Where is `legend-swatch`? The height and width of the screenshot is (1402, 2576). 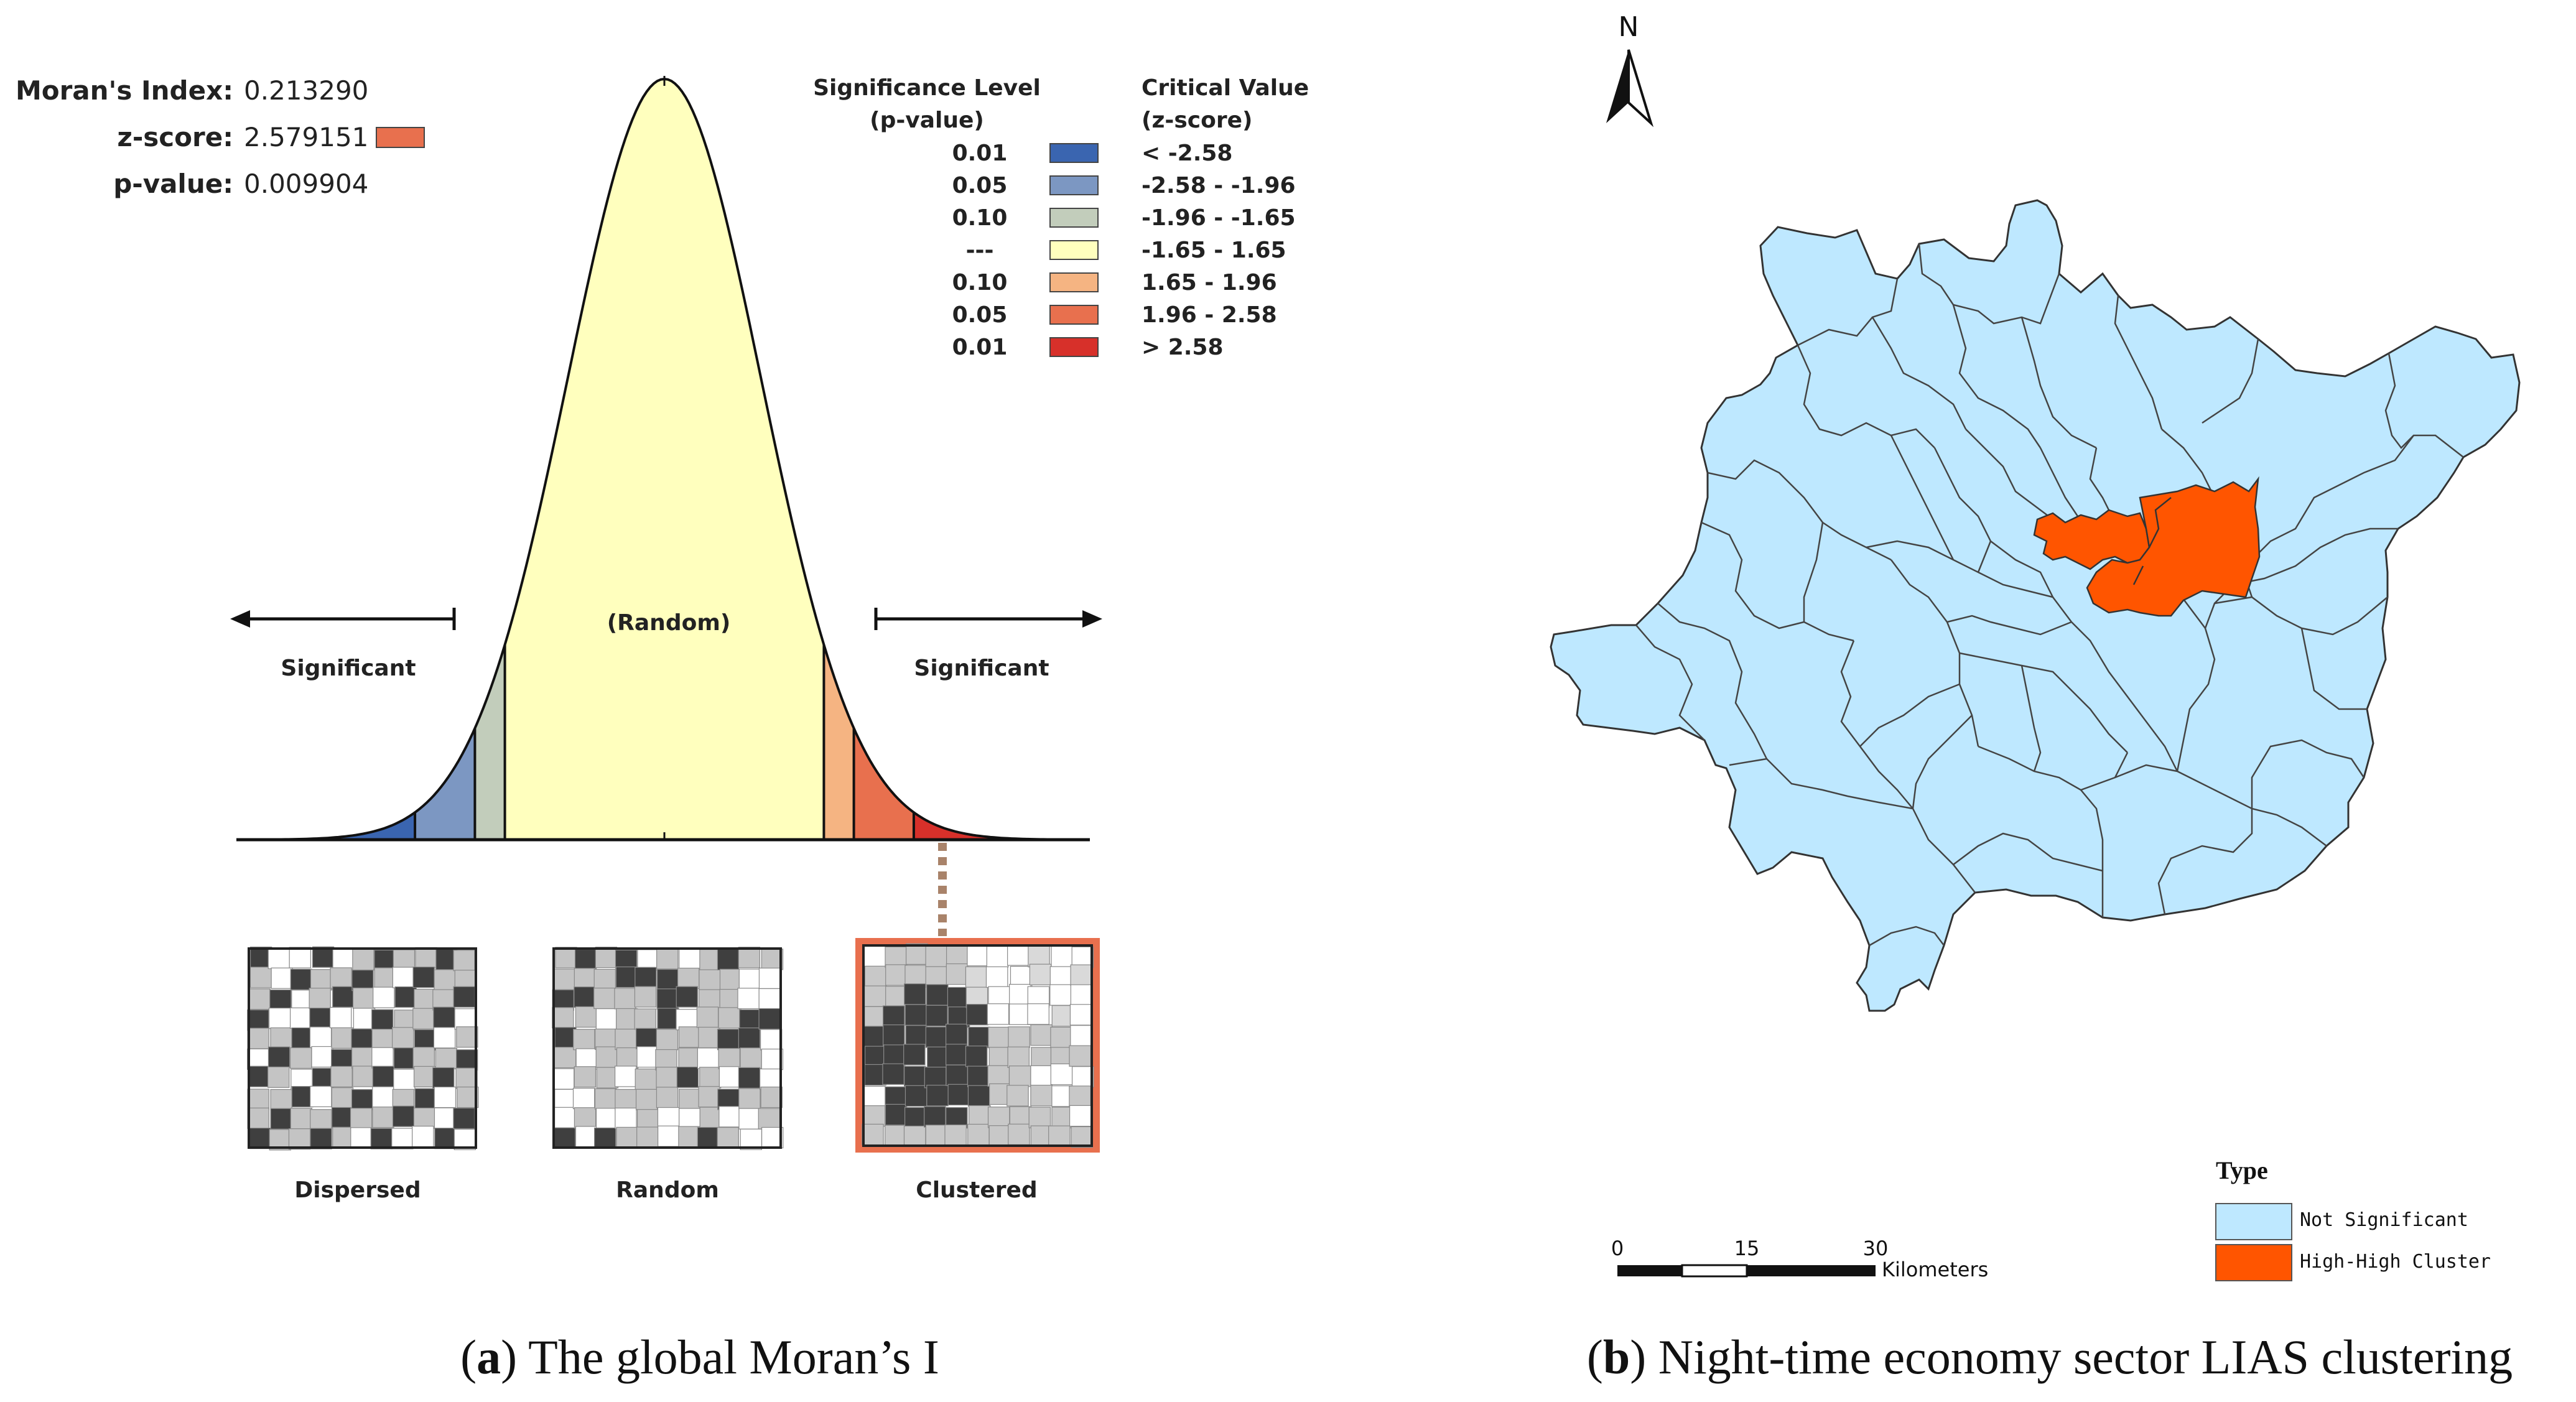
legend-swatch is located at coordinates (1074, 185).